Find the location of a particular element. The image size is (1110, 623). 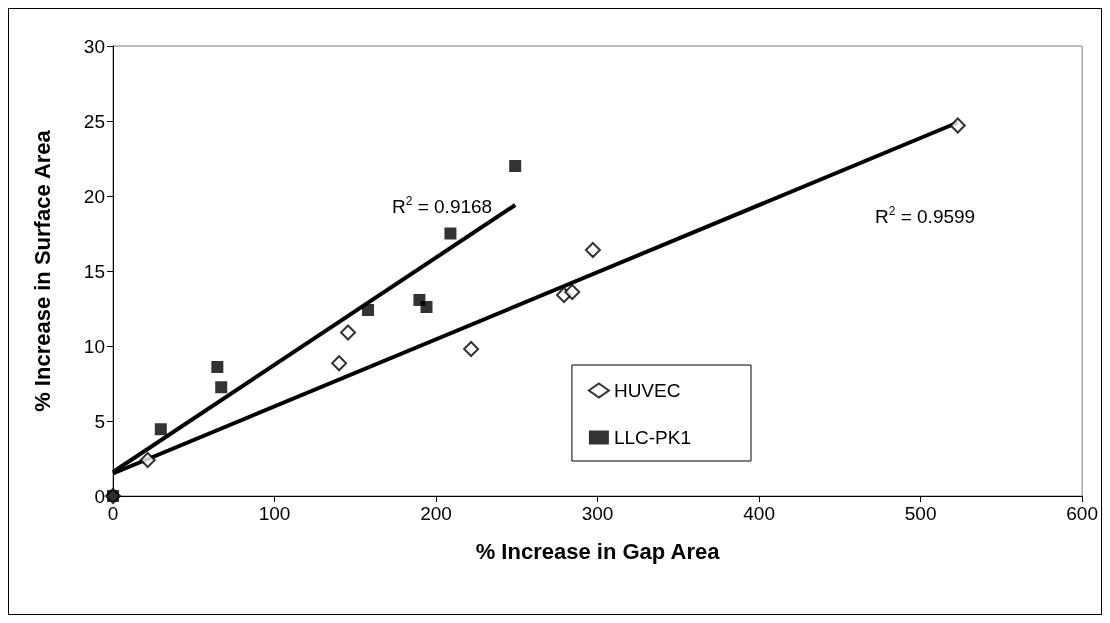

x-tick-label: 100 is located at coordinates (274, 513).